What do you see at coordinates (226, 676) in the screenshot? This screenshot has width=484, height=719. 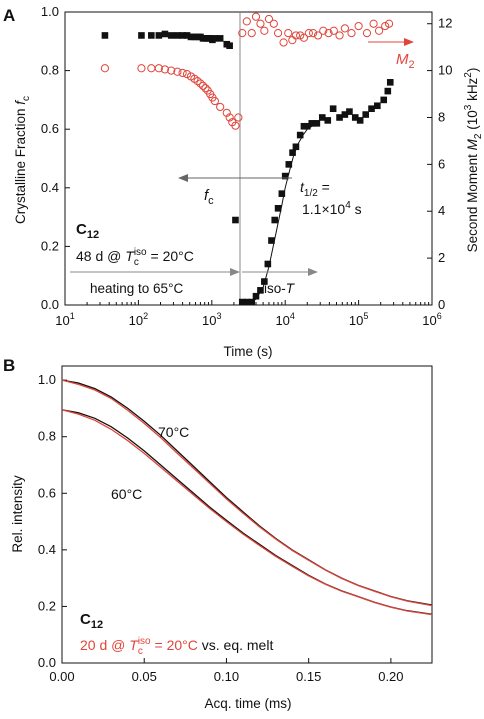 I see `b-x-tick-label: 0.10` at bounding box center [226, 676].